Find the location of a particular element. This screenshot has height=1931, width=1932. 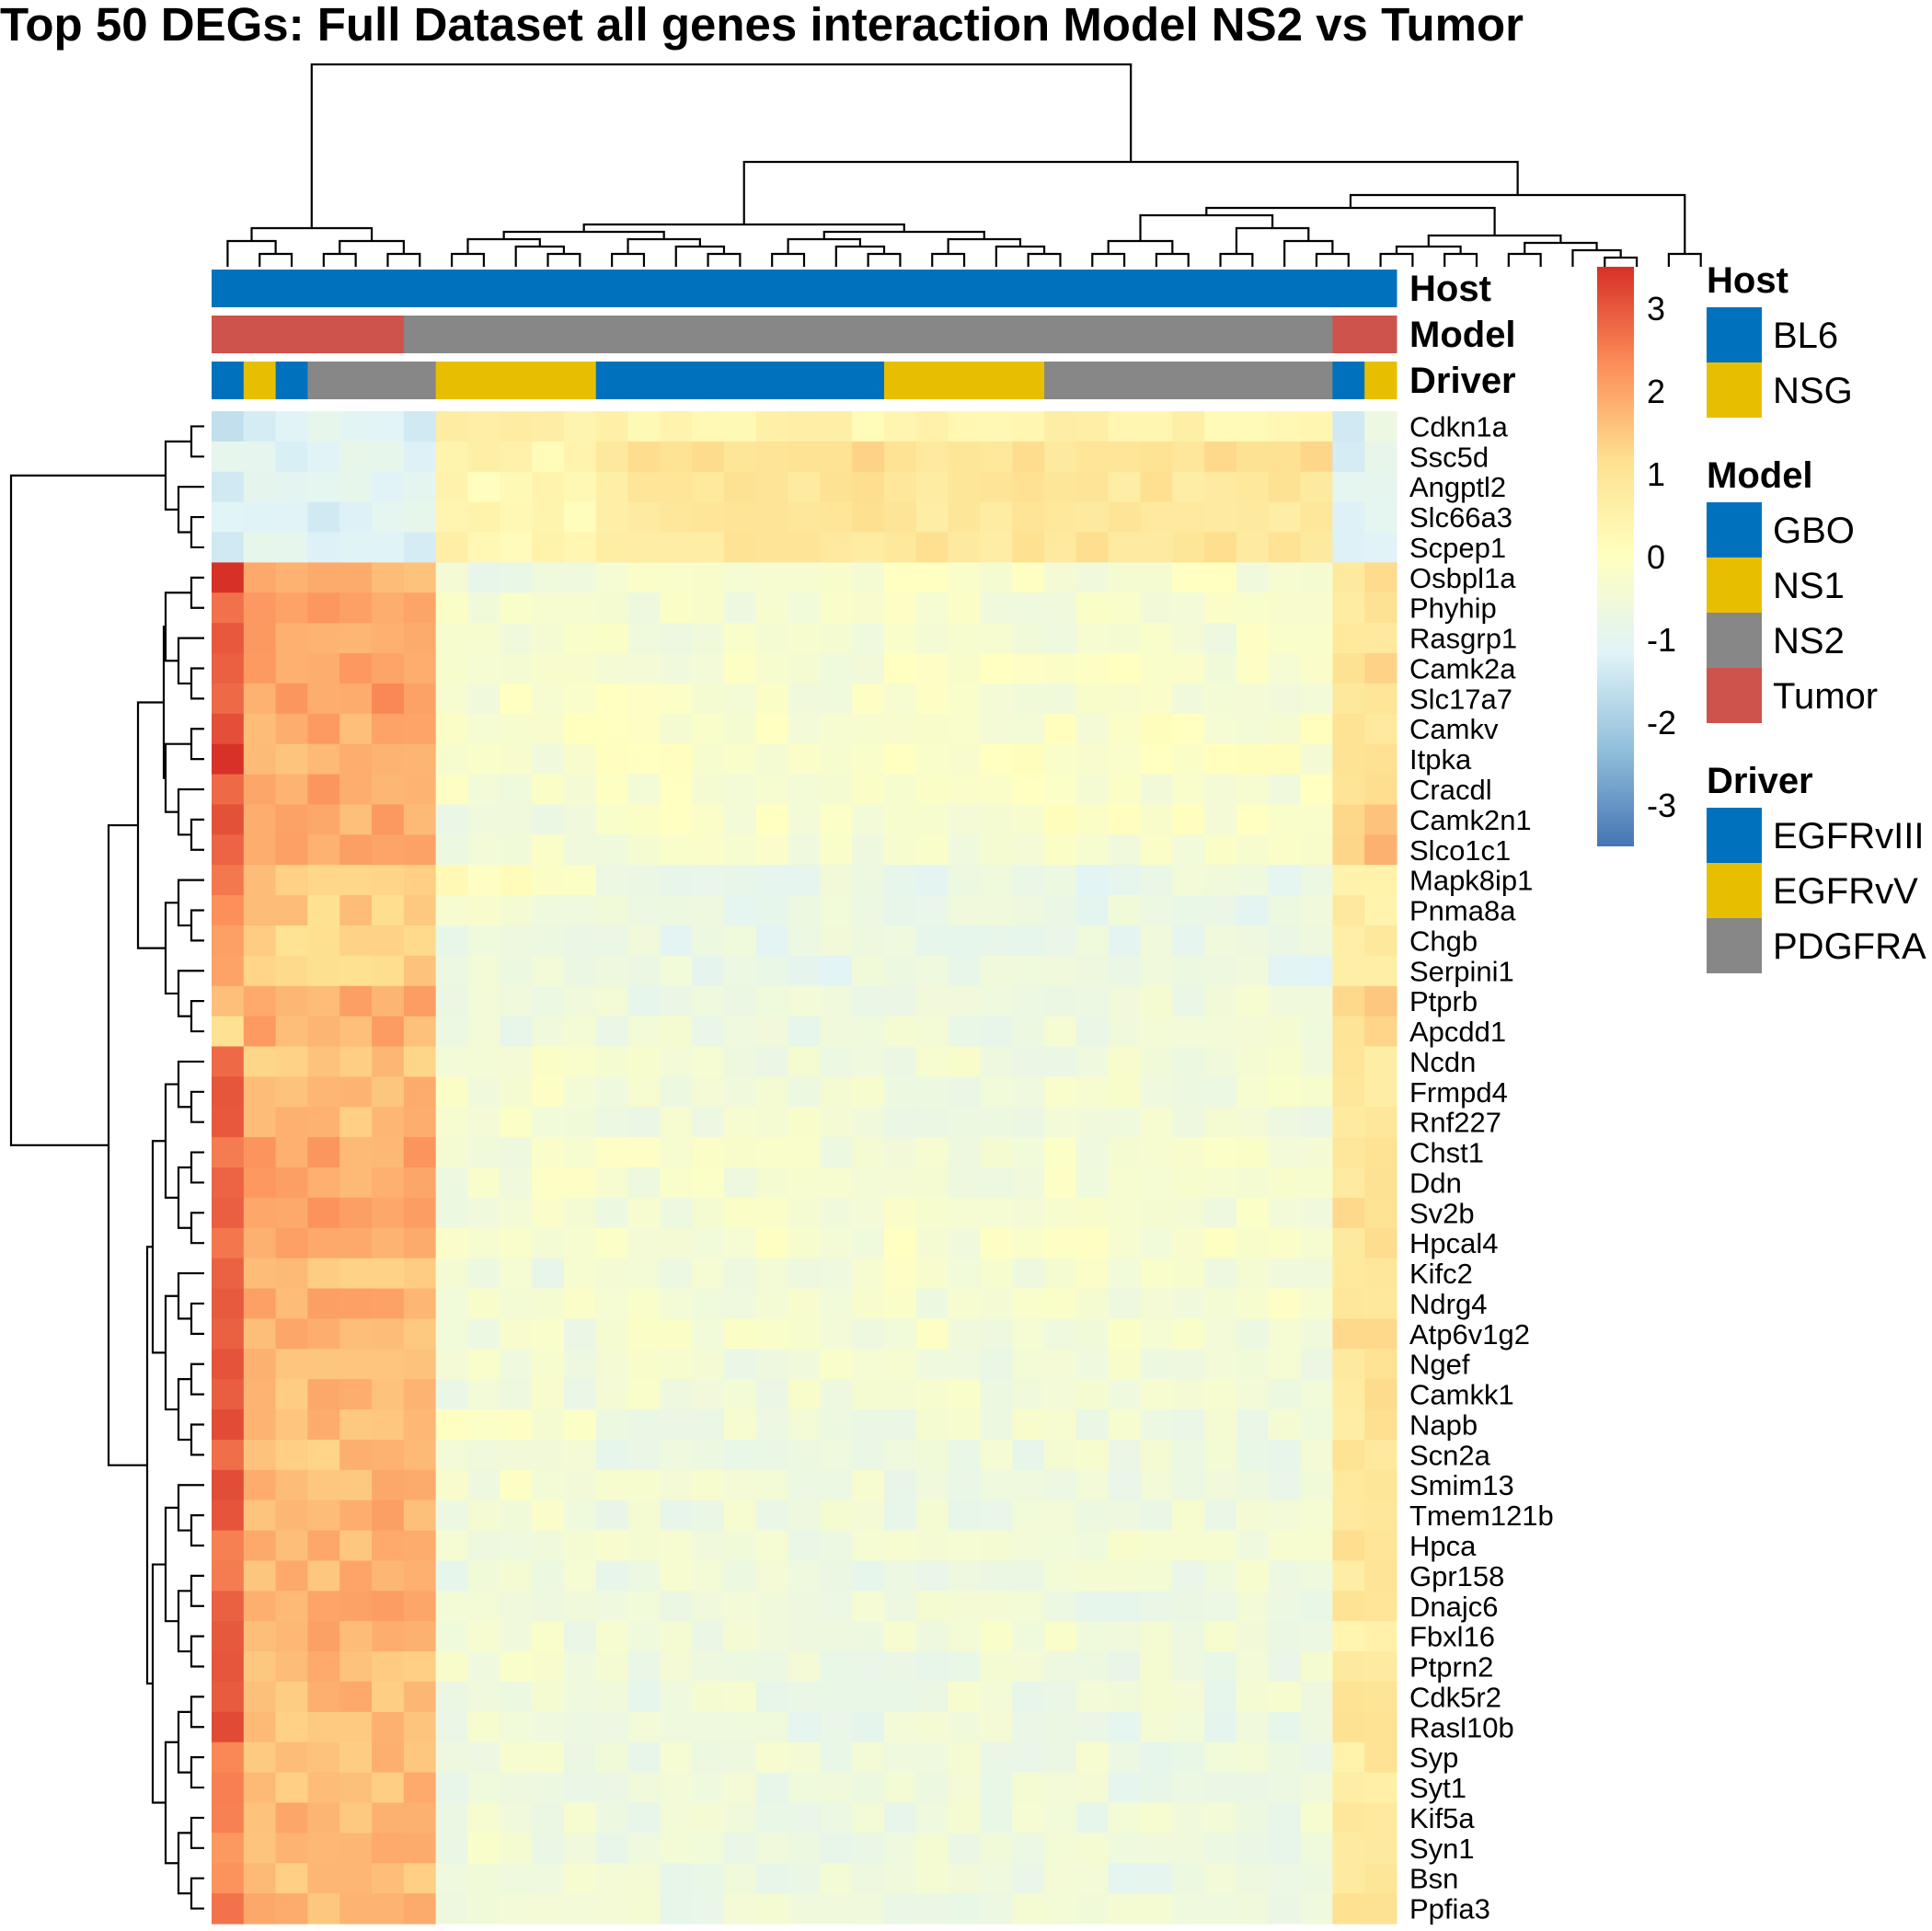

legend-label: EGFRvIII is located at coordinates (1848, 836).